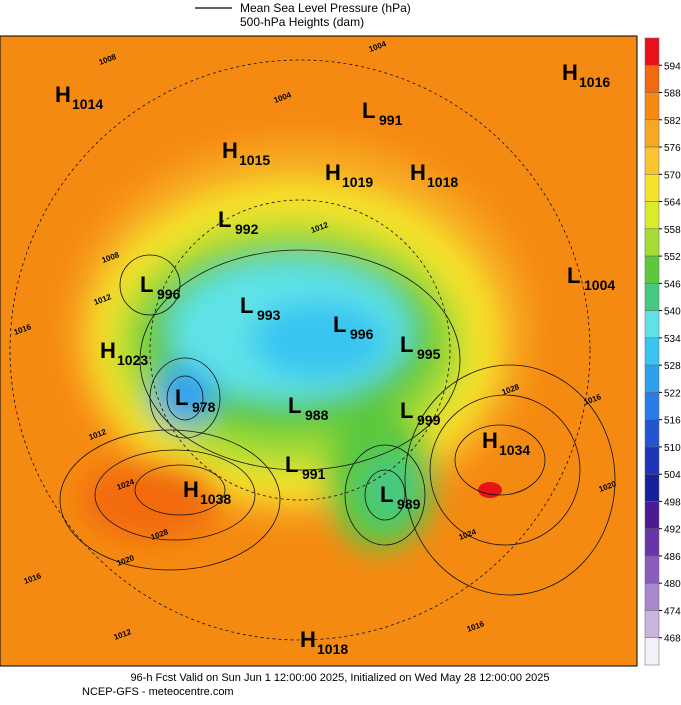 The width and height of the screenshot is (681, 705). Describe the element at coordinates (672, 284) in the screenshot. I see `colorbar-label: 546` at that location.